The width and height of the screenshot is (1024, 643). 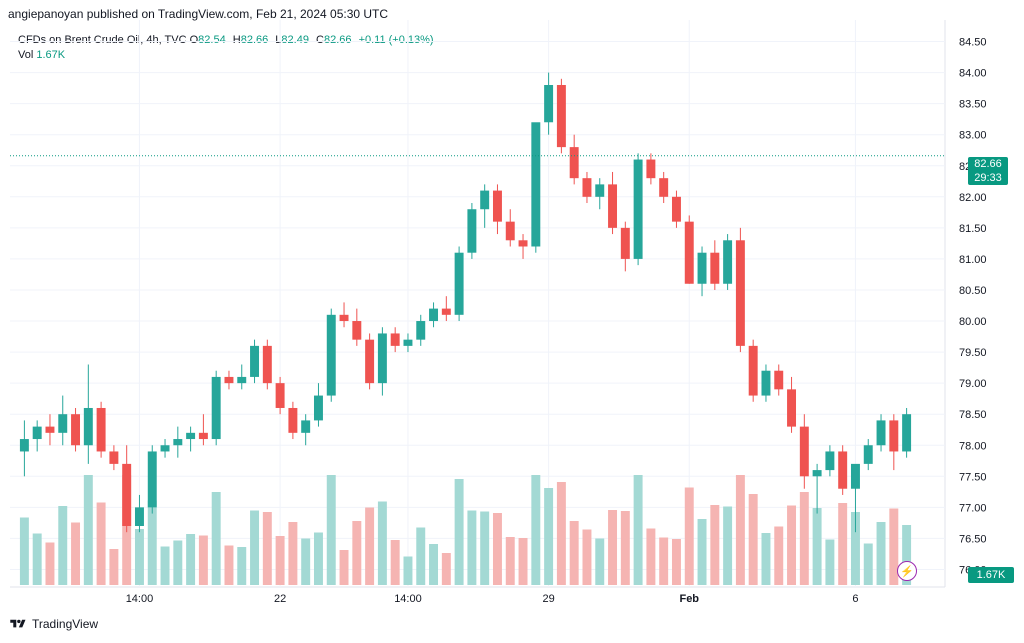 What do you see at coordinates (973, 74) in the screenshot?
I see `price-tick-label: 84.00` at bounding box center [973, 74].